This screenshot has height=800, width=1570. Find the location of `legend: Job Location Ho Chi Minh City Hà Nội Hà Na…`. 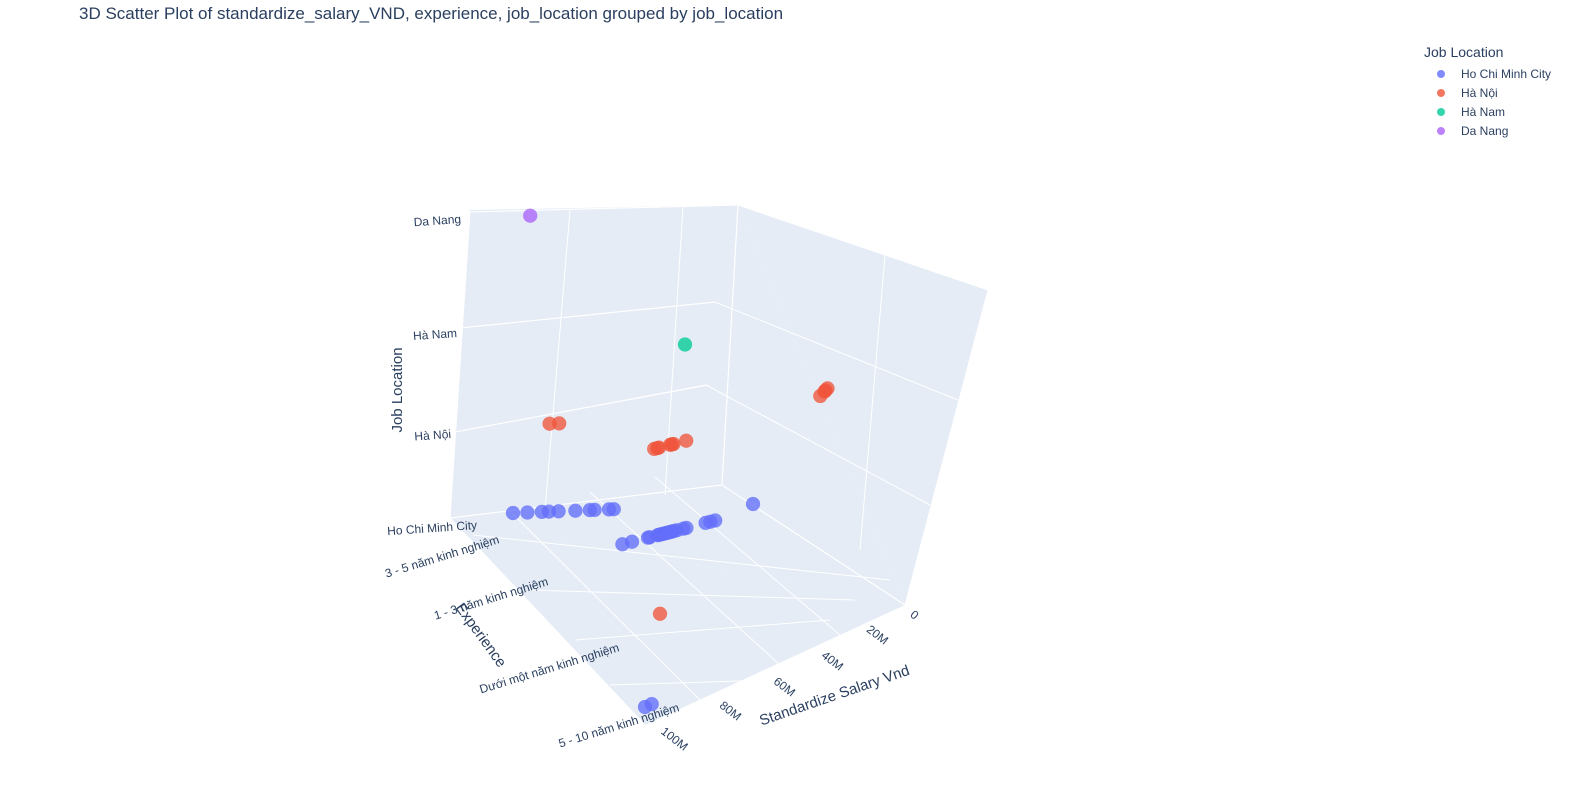

legend: Job Location Ho Chi Minh City Hà Nội Hà Na… is located at coordinates (1487, 92).